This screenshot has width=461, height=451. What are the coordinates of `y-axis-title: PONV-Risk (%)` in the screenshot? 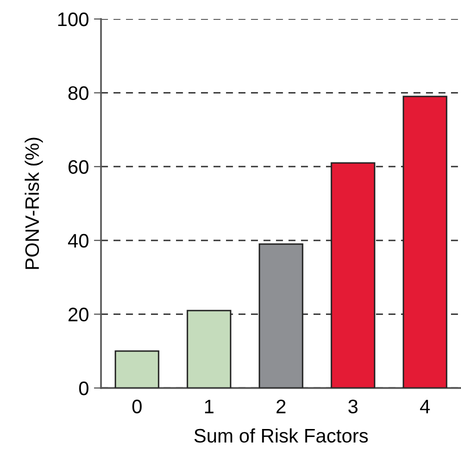 It's located at (33, 203).